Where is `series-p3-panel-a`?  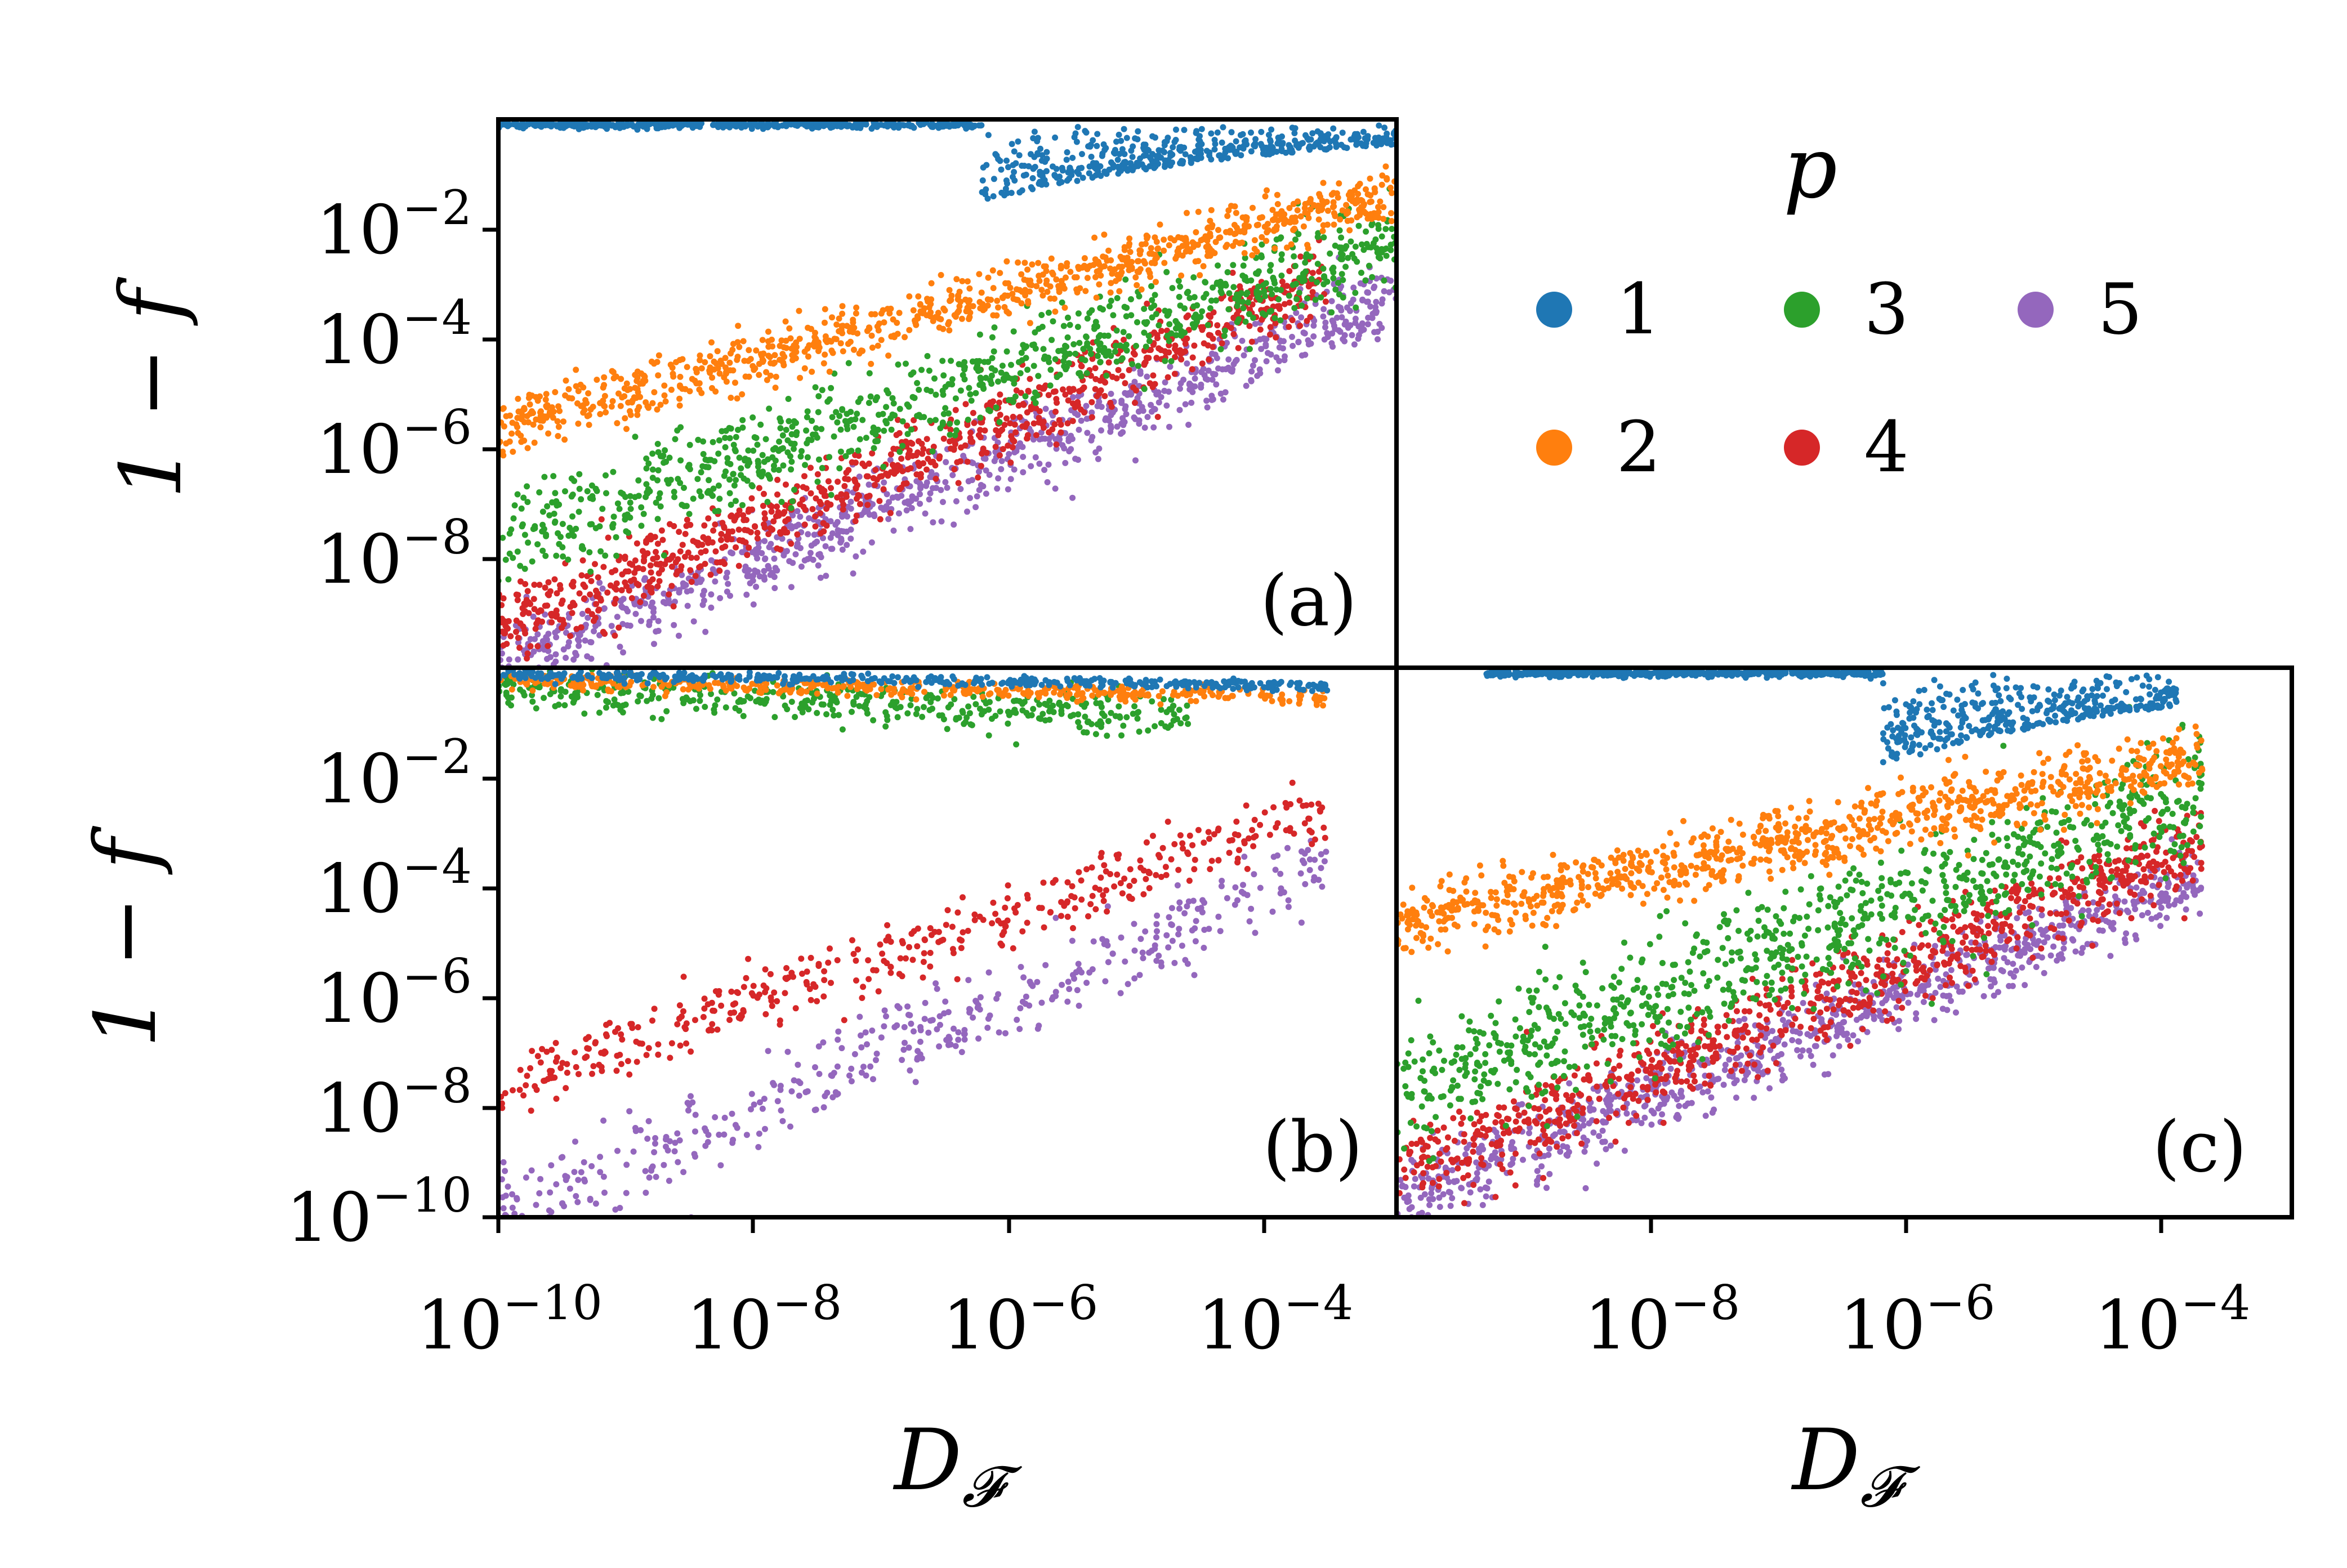
series-p3-panel-a is located at coordinates (947, 384).